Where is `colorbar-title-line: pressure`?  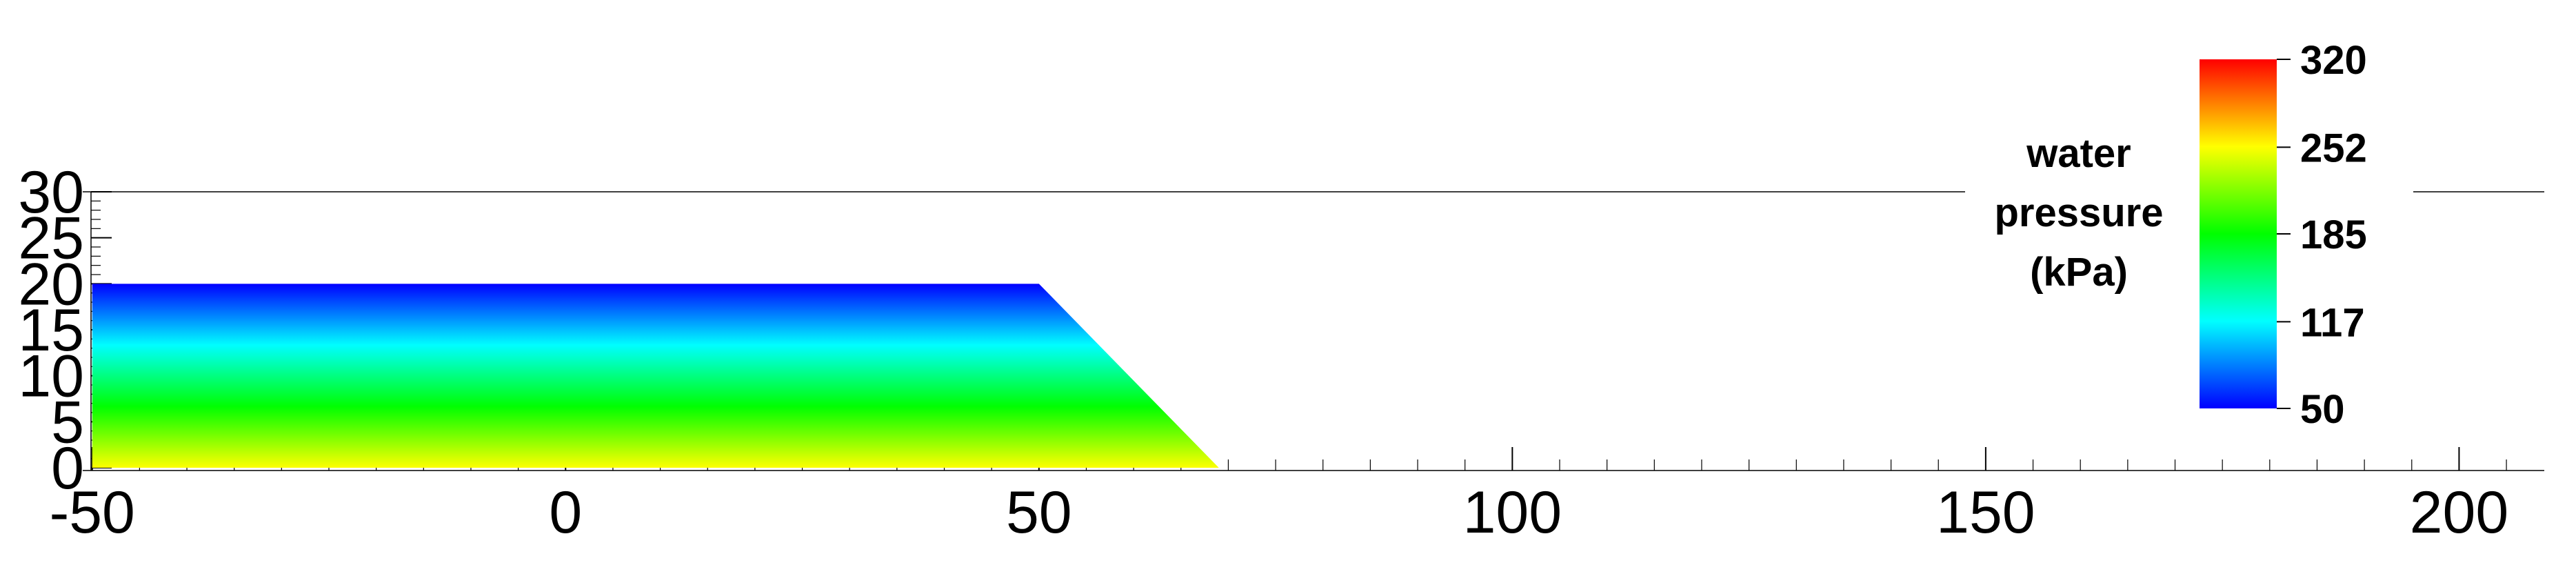
colorbar-title-line: pressure is located at coordinates (2078, 212).